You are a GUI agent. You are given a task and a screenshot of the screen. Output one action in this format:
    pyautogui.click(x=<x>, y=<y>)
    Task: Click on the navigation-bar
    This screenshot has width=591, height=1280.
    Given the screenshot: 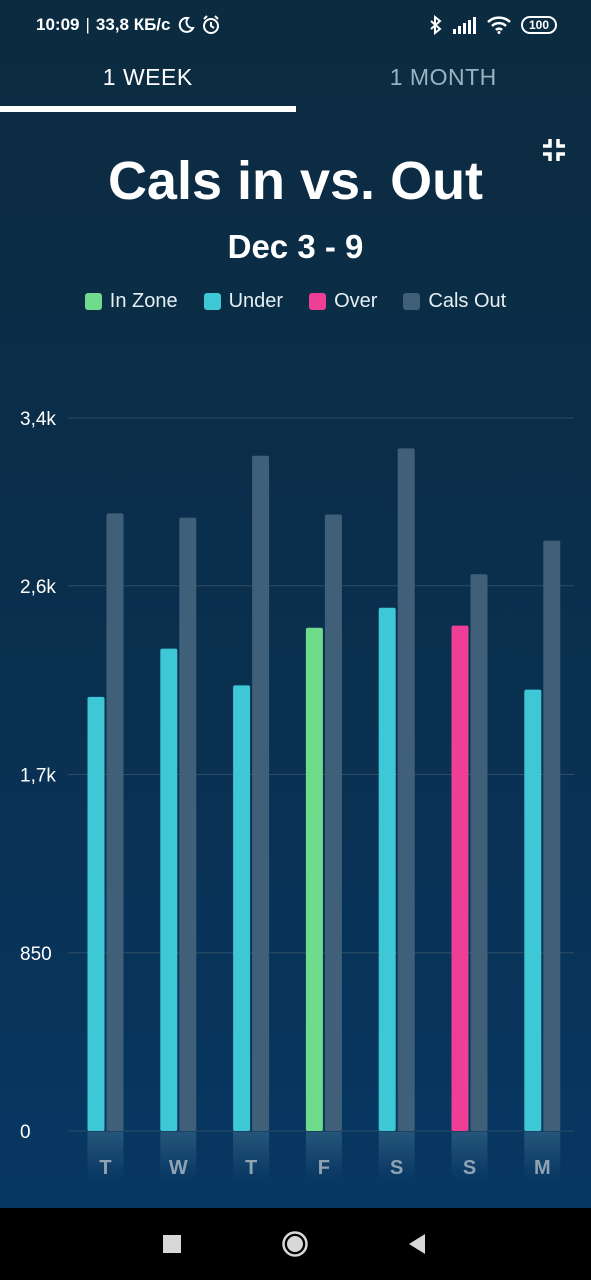 What is the action you would take?
    pyautogui.click(x=295, y=1244)
    